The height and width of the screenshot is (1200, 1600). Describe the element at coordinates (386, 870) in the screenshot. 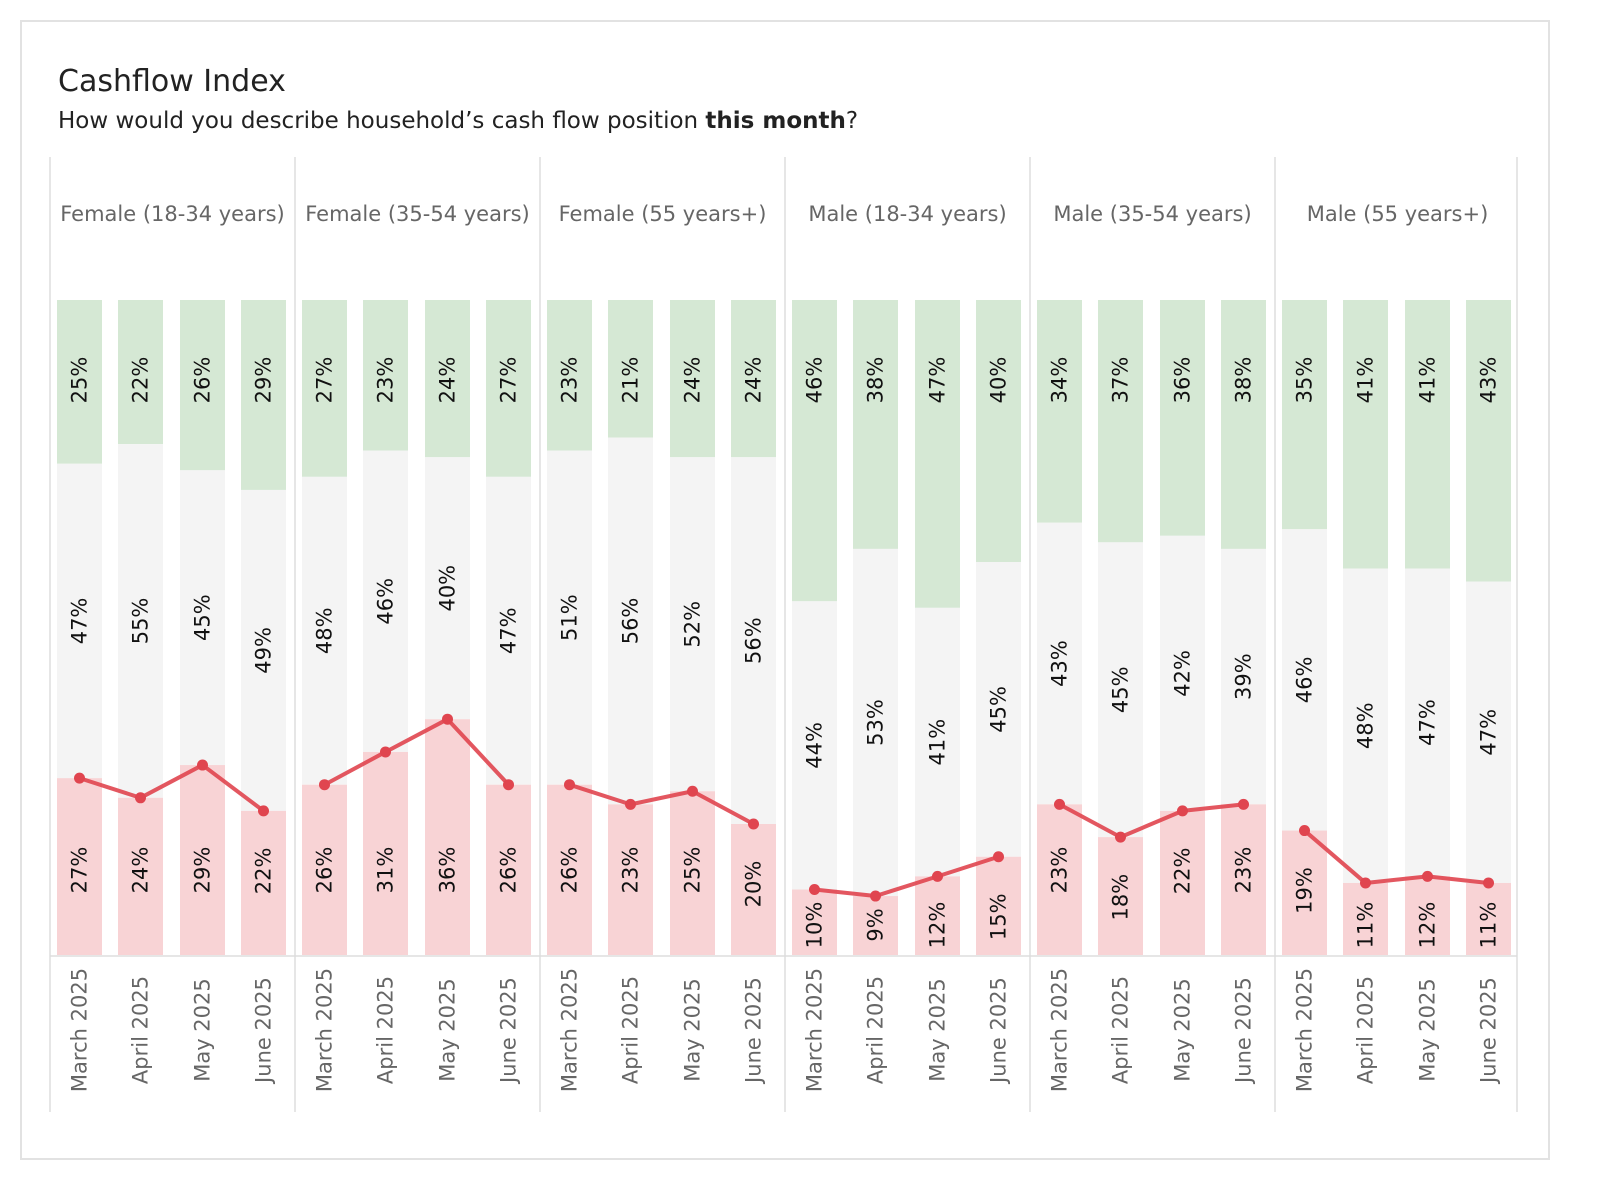

I see `data-label-negative: 31%` at that location.